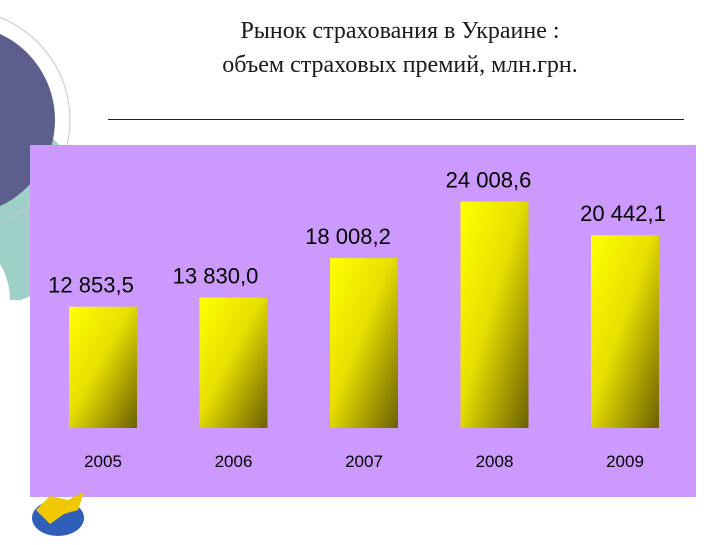  Describe the element at coordinates (489, 180) in the screenshot. I see `value-label-2008: 24 008,6` at that location.